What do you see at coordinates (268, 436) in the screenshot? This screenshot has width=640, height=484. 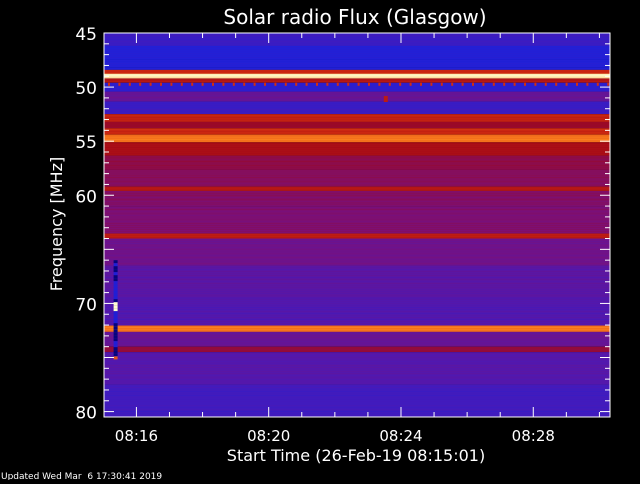 I see `x-tick-label: 08:20` at bounding box center [268, 436].